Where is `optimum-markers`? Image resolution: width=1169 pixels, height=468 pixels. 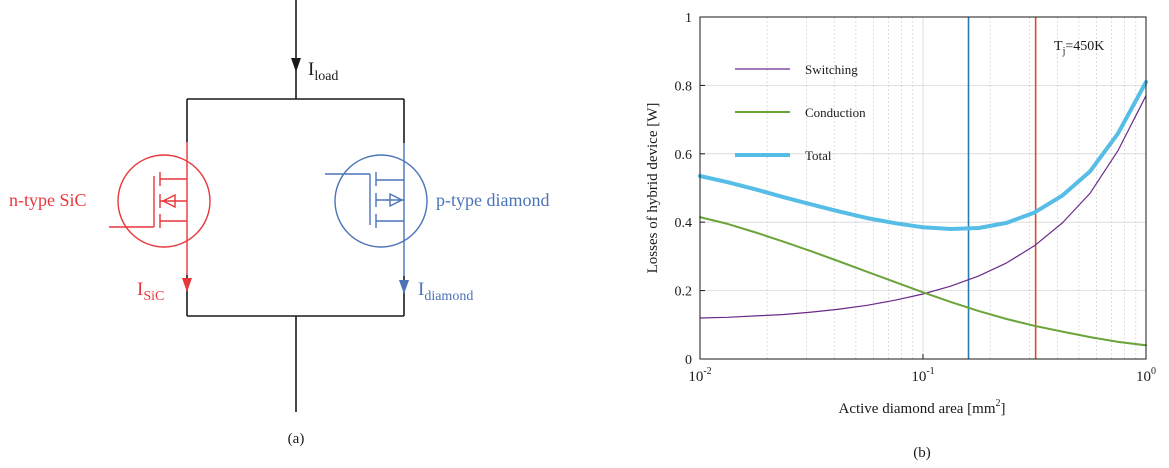 optimum-markers is located at coordinates (1002, 188).